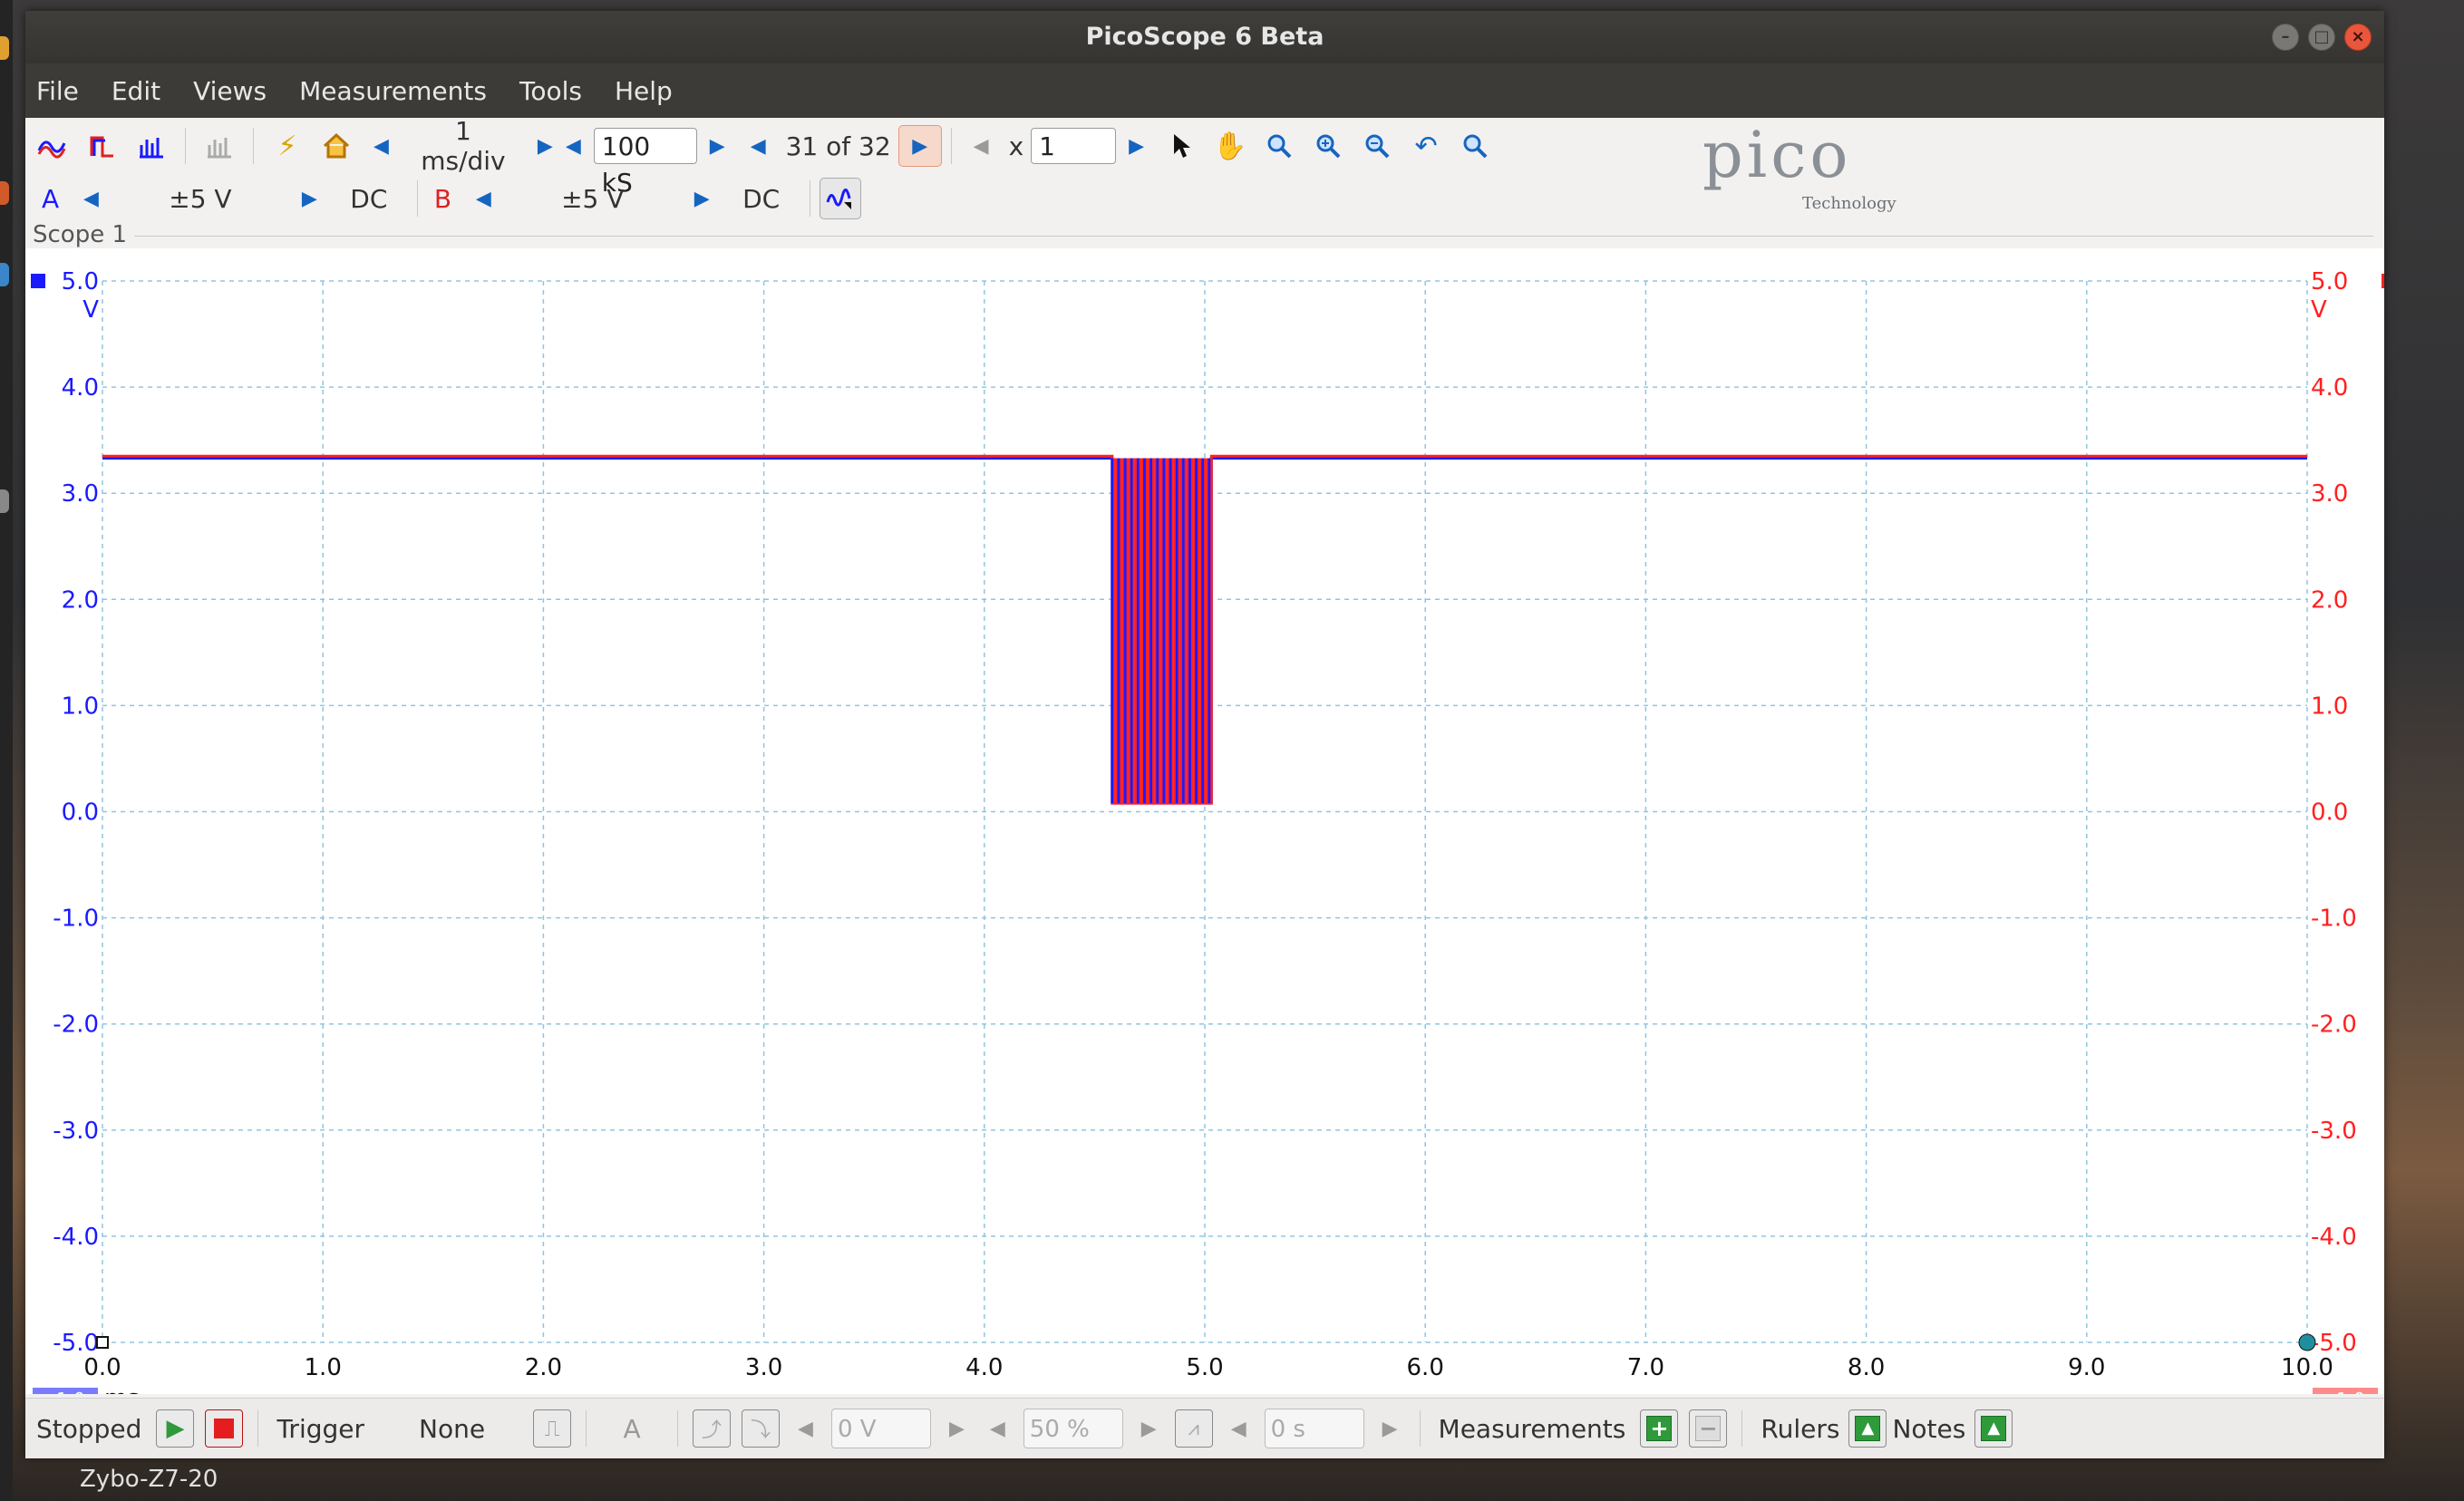 The image size is (2464, 1501). Describe the element at coordinates (2307, 1342) in the screenshot. I see `time-end-marker` at that location.